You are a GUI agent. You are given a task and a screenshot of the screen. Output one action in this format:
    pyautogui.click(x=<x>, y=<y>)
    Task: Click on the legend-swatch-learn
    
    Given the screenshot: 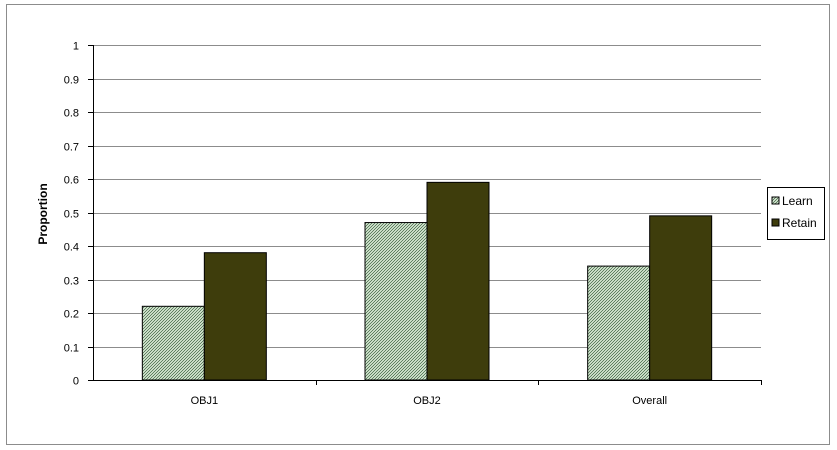 What is the action you would take?
    pyautogui.click(x=775, y=200)
    